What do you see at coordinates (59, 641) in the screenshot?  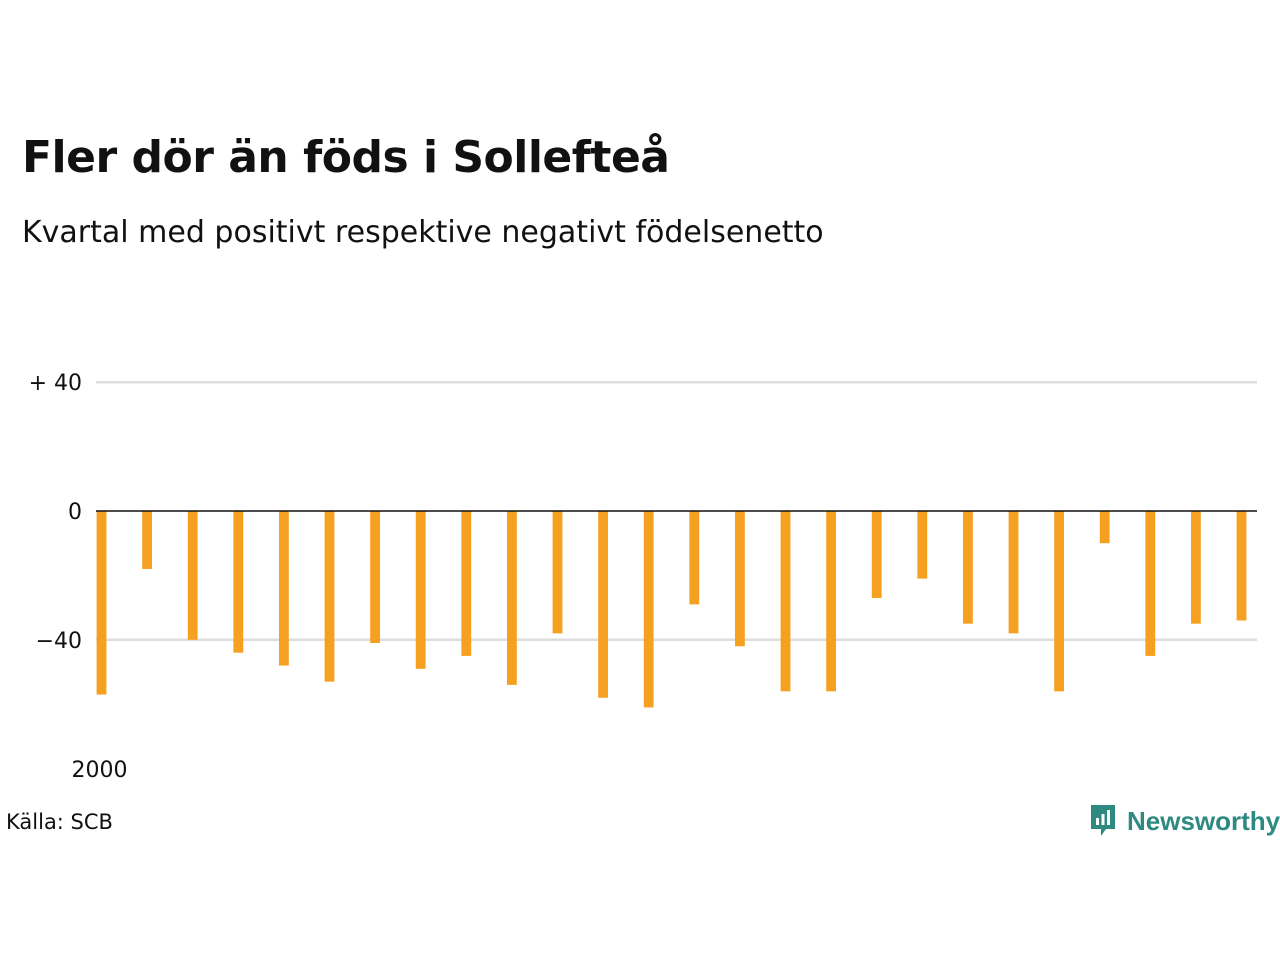 I see `y-tick-label: −40` at bounding box center [59, 641].